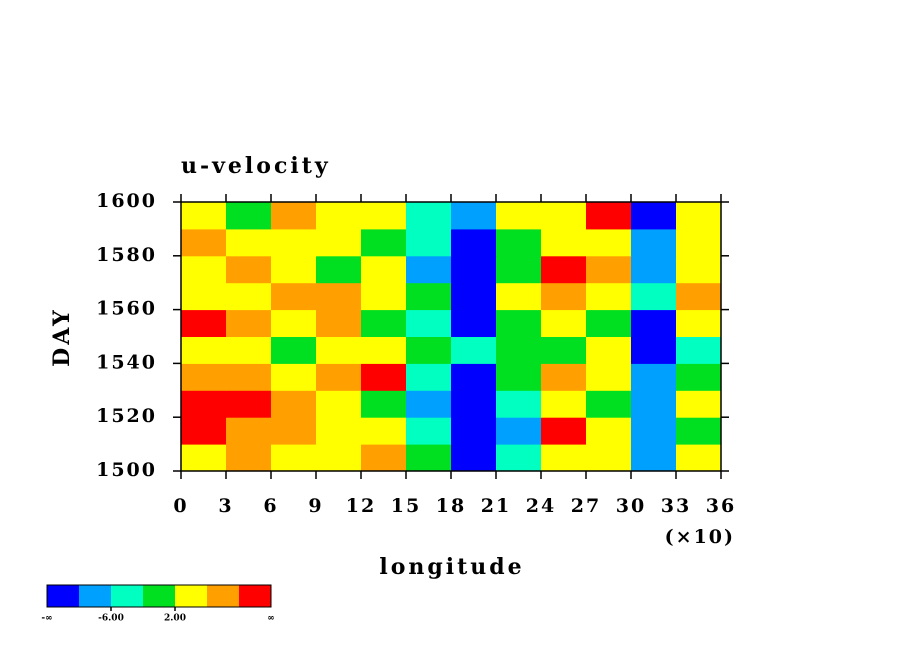 This screenshot has height=654, width=904. What do you see at coordinates (126, 362) in the screenshot?
I see `y-tick-label: 1540` at bounding box center [126, 362].